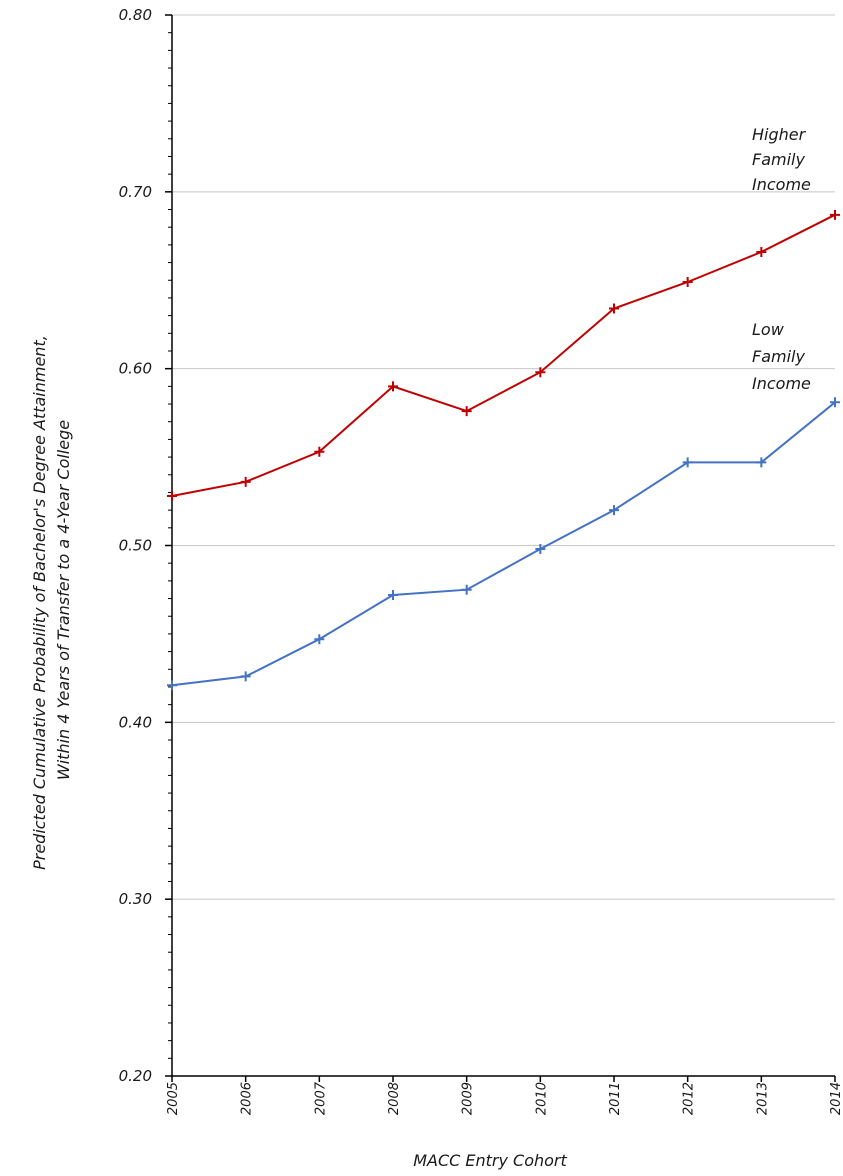 The width and height of the screenshot is (843, 1176). I want to click on y-tick-label: 0.70, so click(135, 192).